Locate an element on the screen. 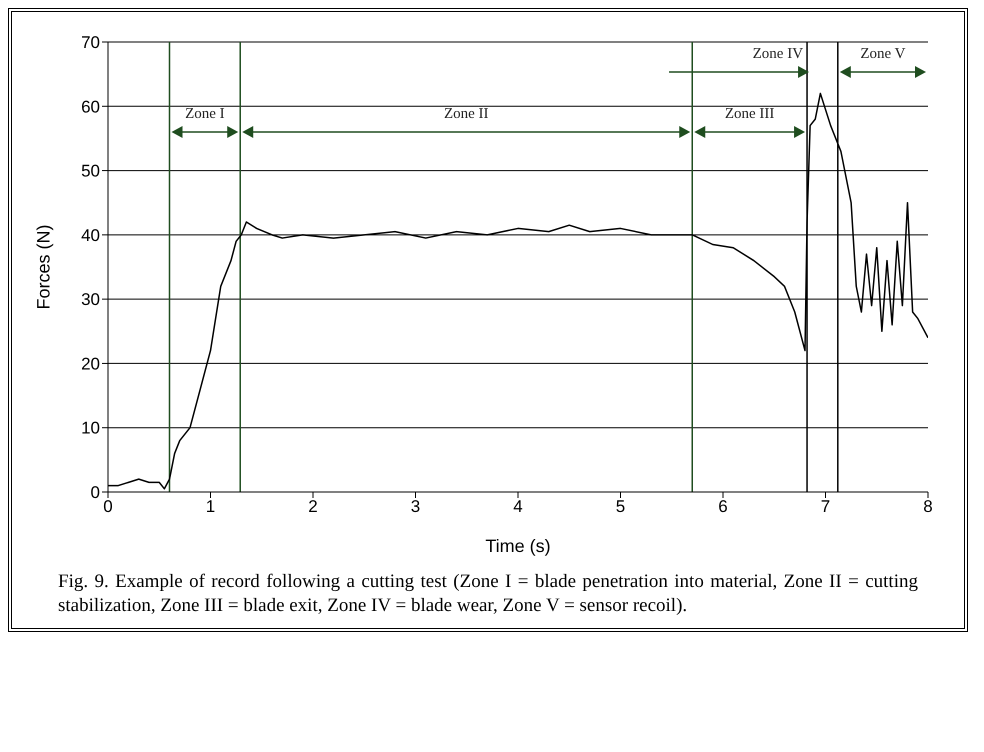 The height and width of the screenshot is (752, 984). y-axis-title: Forces (N) is located at coordinates (43, 267).